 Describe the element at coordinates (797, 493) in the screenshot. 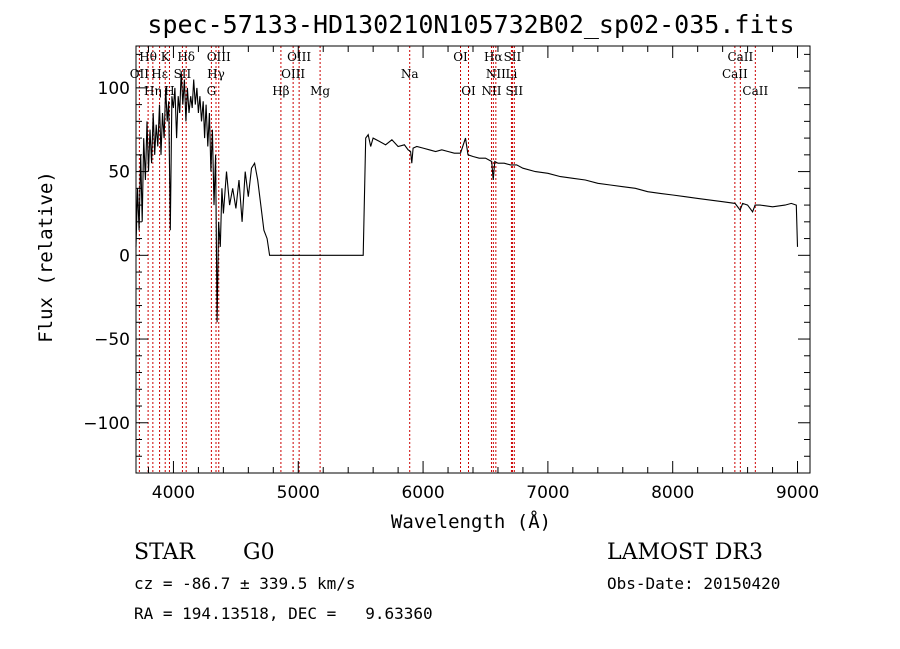

I see `x-tick-label: 9000` at that location.